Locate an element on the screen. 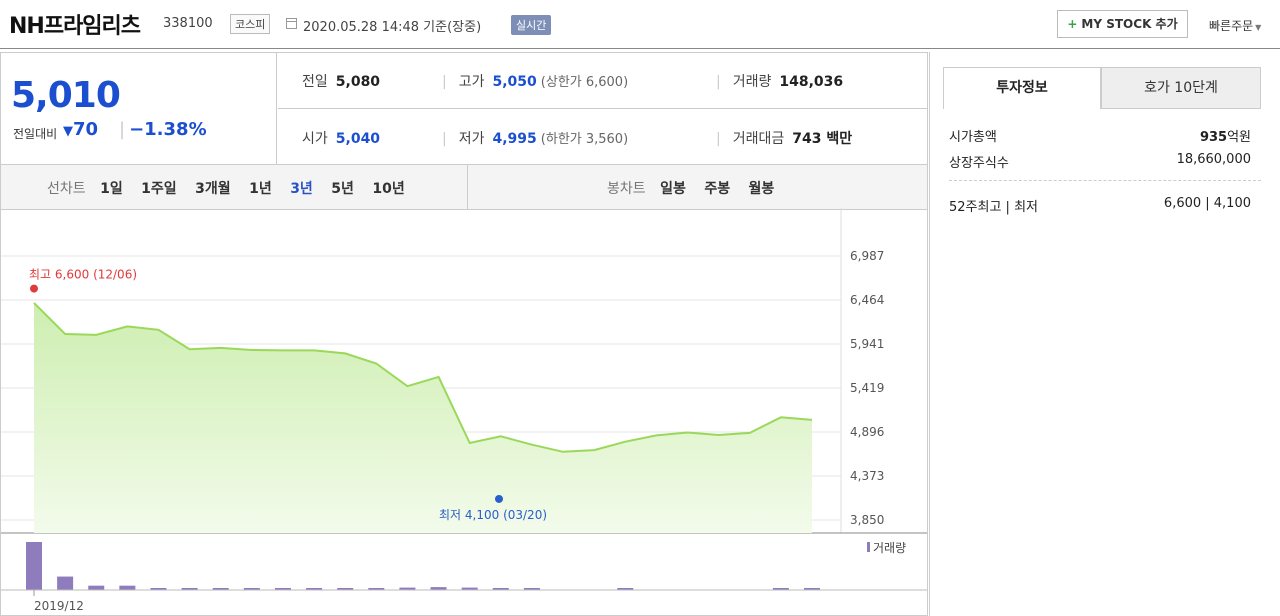  period-10y: 10년 is located at coordinates (388, 189).